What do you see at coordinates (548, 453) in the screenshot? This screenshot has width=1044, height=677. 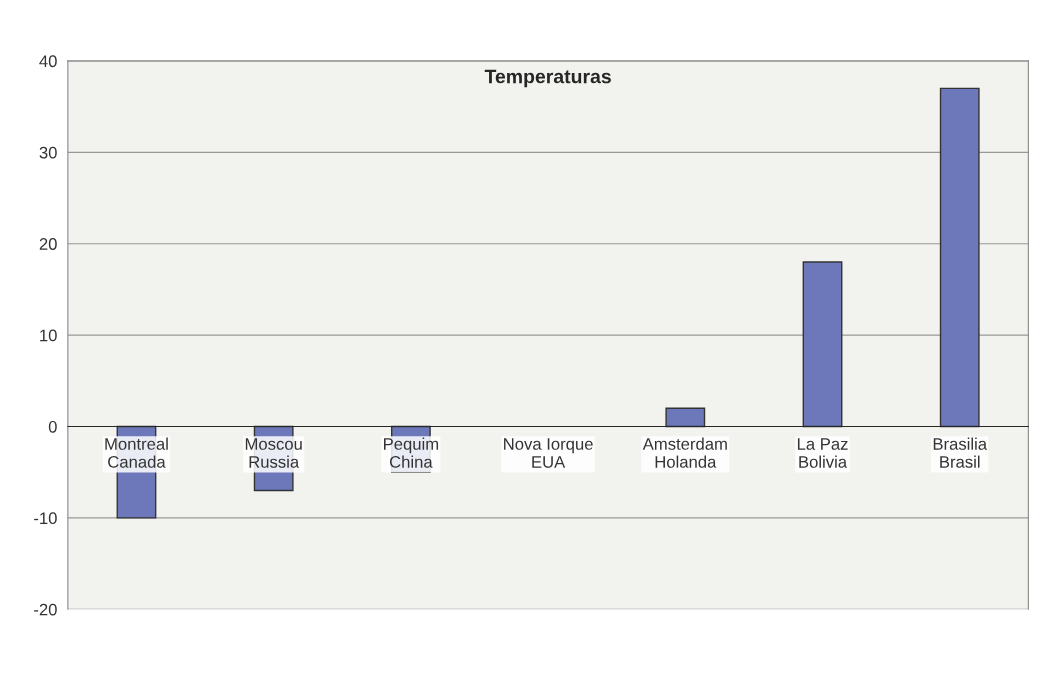 I see `x-tick-label: Nova Iorque EUA` at bounding box center [548, 453].